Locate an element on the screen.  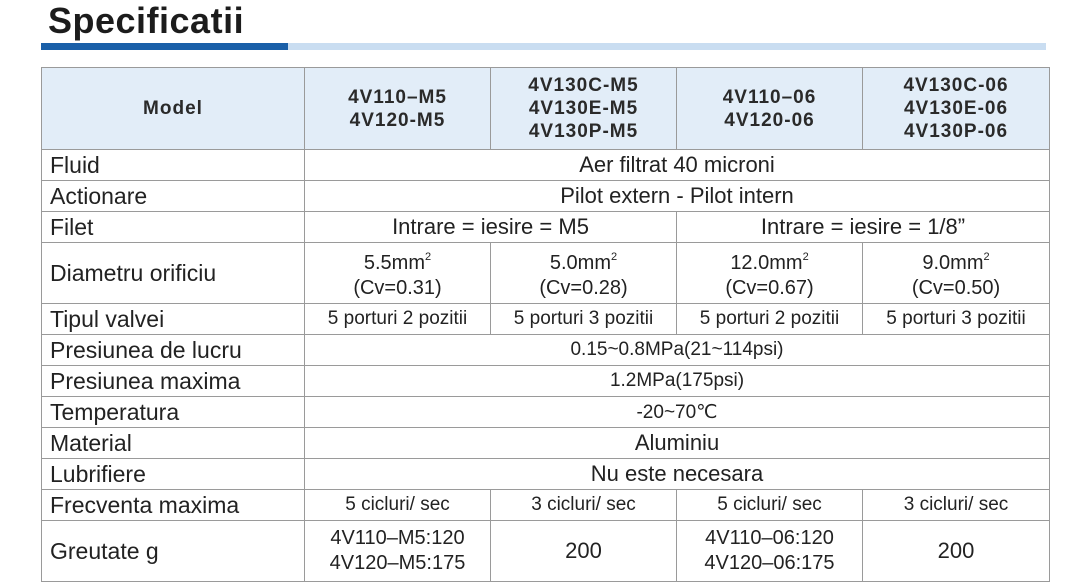
header-col4-line: 4V130C-06 is located at coordinates (956, 85).